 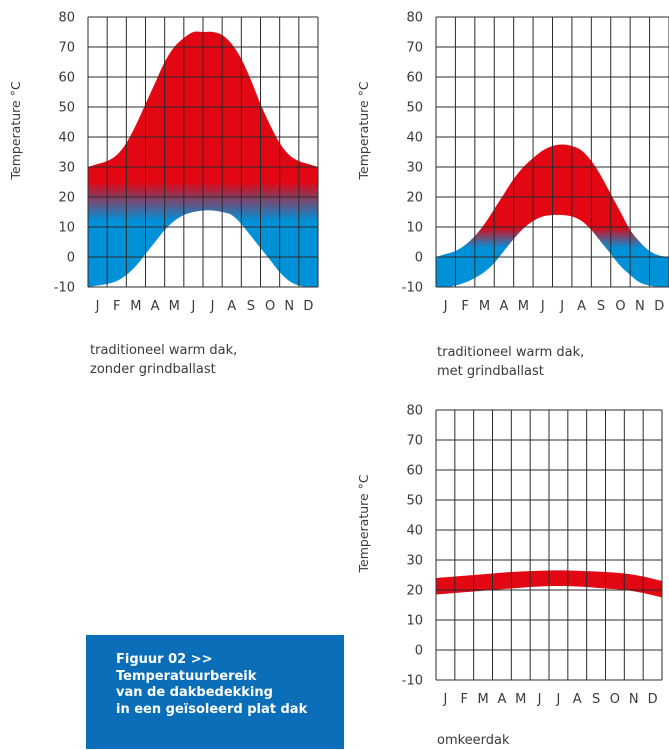 I want to click on figure-caption-line: in een geïsoleerd plat dak, so click(x=212, y=709).